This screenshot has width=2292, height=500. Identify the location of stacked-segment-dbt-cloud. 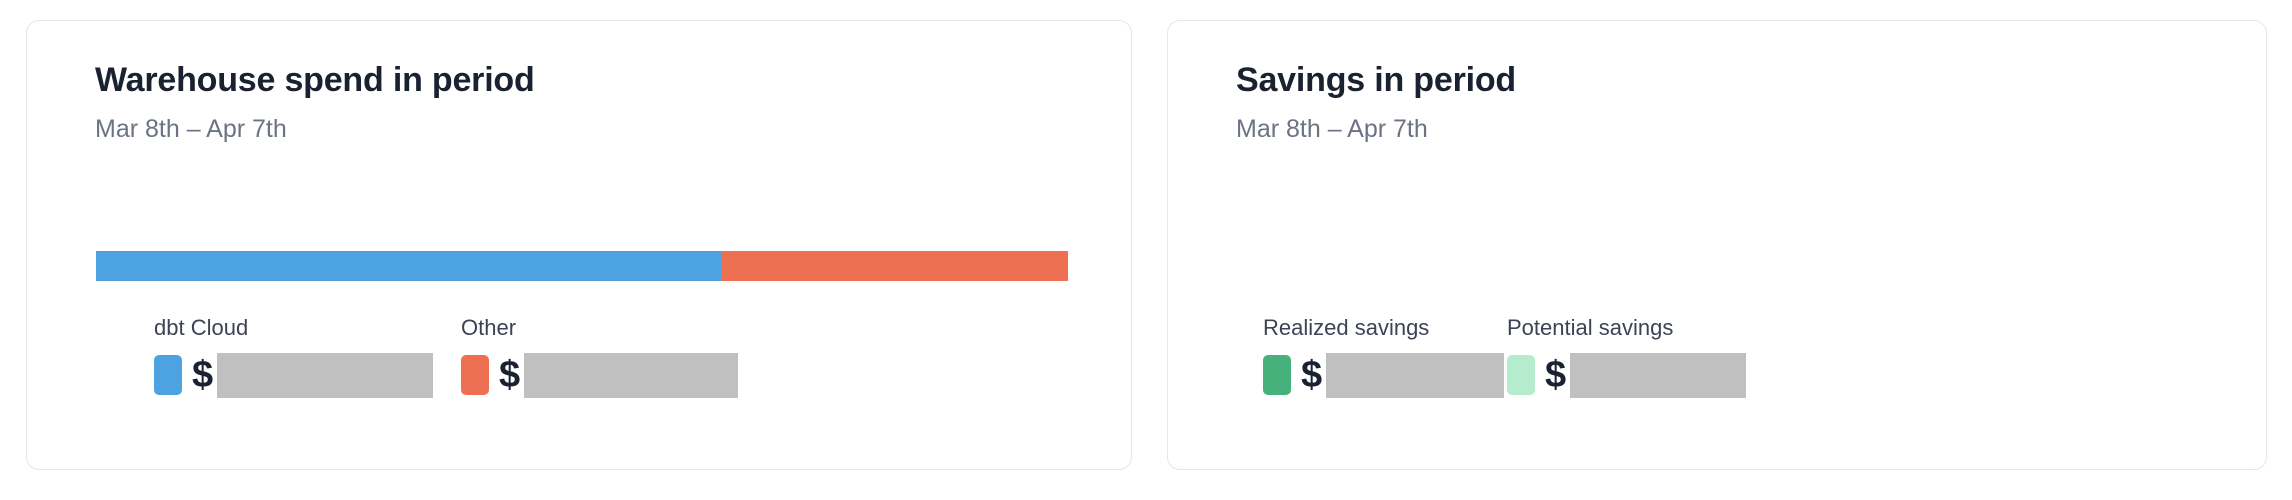
(408, 266).